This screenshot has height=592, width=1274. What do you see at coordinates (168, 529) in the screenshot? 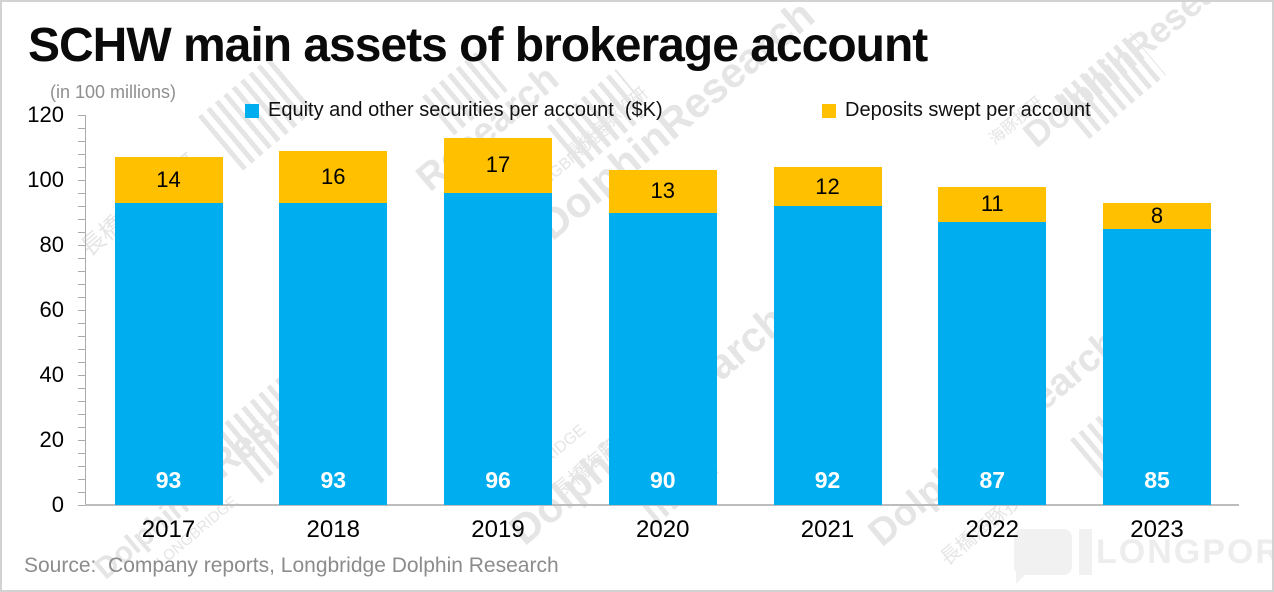
I see `x-axis-label-2017: 2017` at bounding box center [168, 529].